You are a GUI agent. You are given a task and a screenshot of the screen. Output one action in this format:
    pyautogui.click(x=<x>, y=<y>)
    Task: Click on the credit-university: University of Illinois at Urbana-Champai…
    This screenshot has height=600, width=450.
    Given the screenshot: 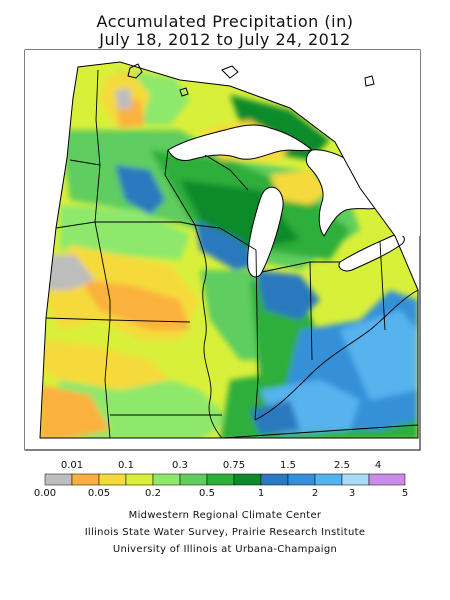 What is the action you would take?
    pyautogui.click(x=225, y=549)
    